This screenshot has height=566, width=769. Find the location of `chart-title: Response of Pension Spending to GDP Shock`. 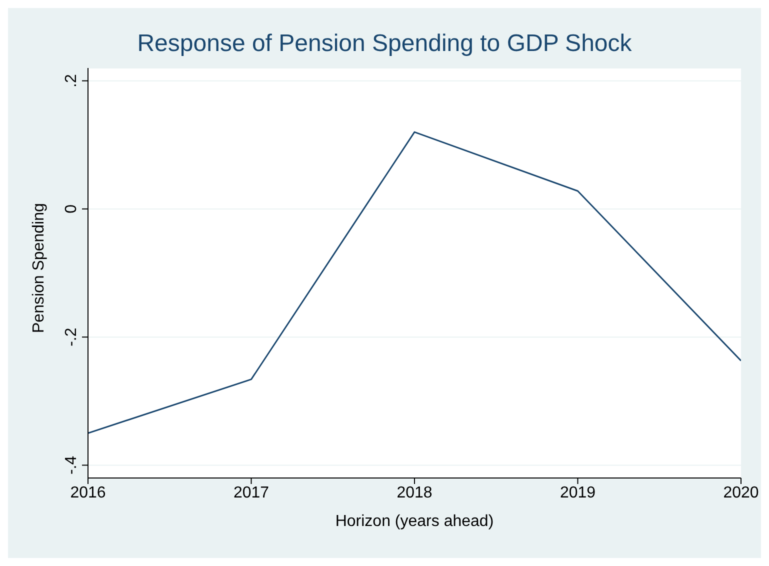

chart-title: Response of Pension Spending to GDP Shock is located at coordinates (384, 44).